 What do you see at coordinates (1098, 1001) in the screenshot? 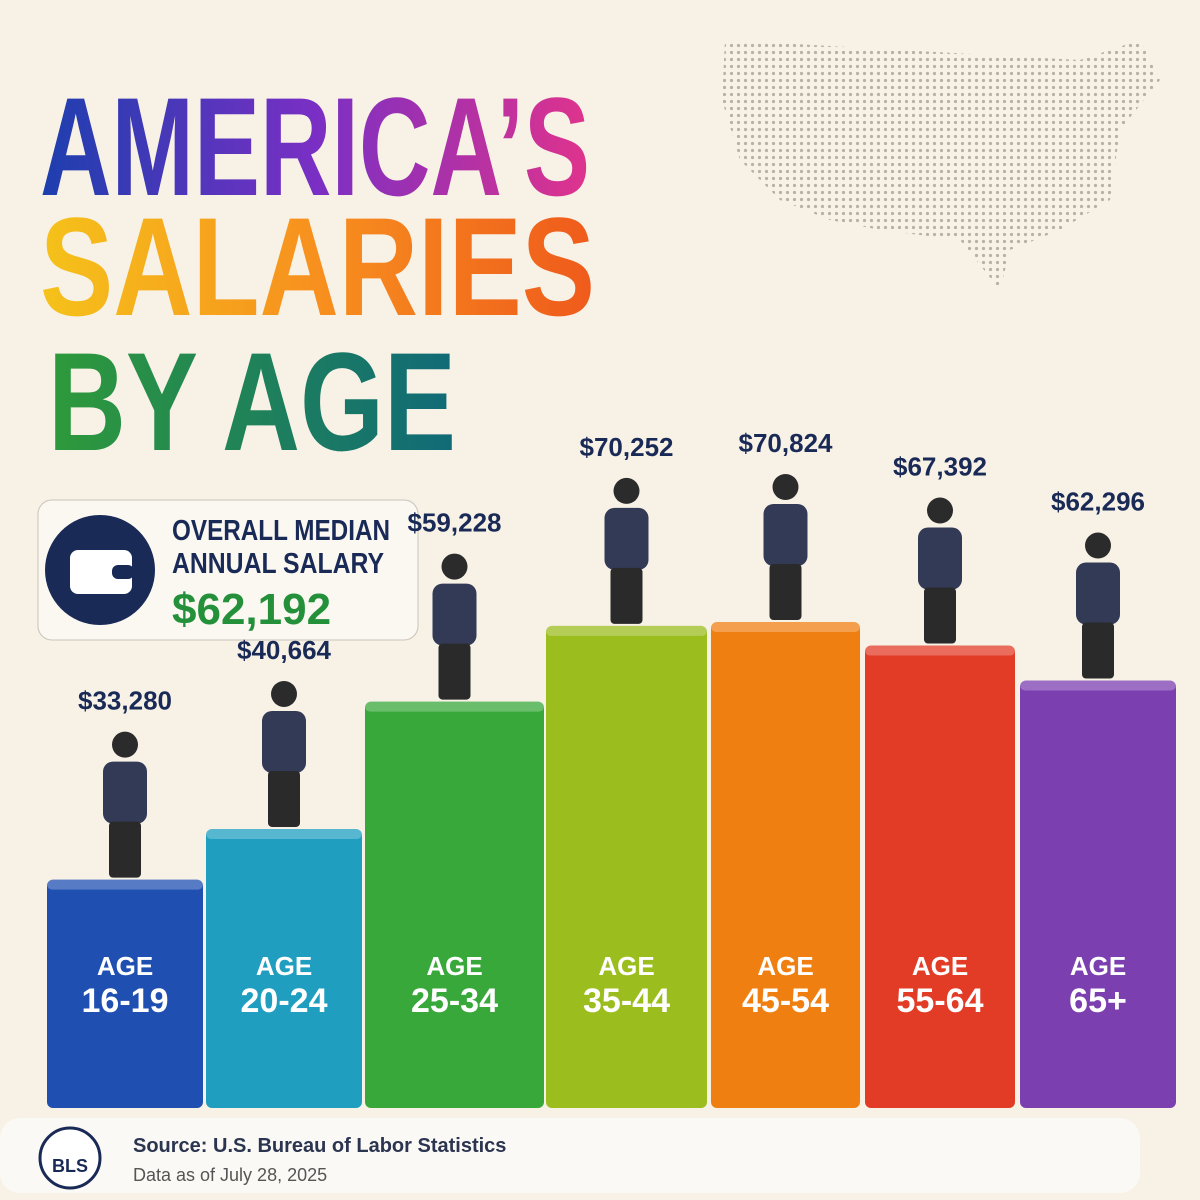
I see `bar-category: 65+` at bounding box center [1098, 1001].